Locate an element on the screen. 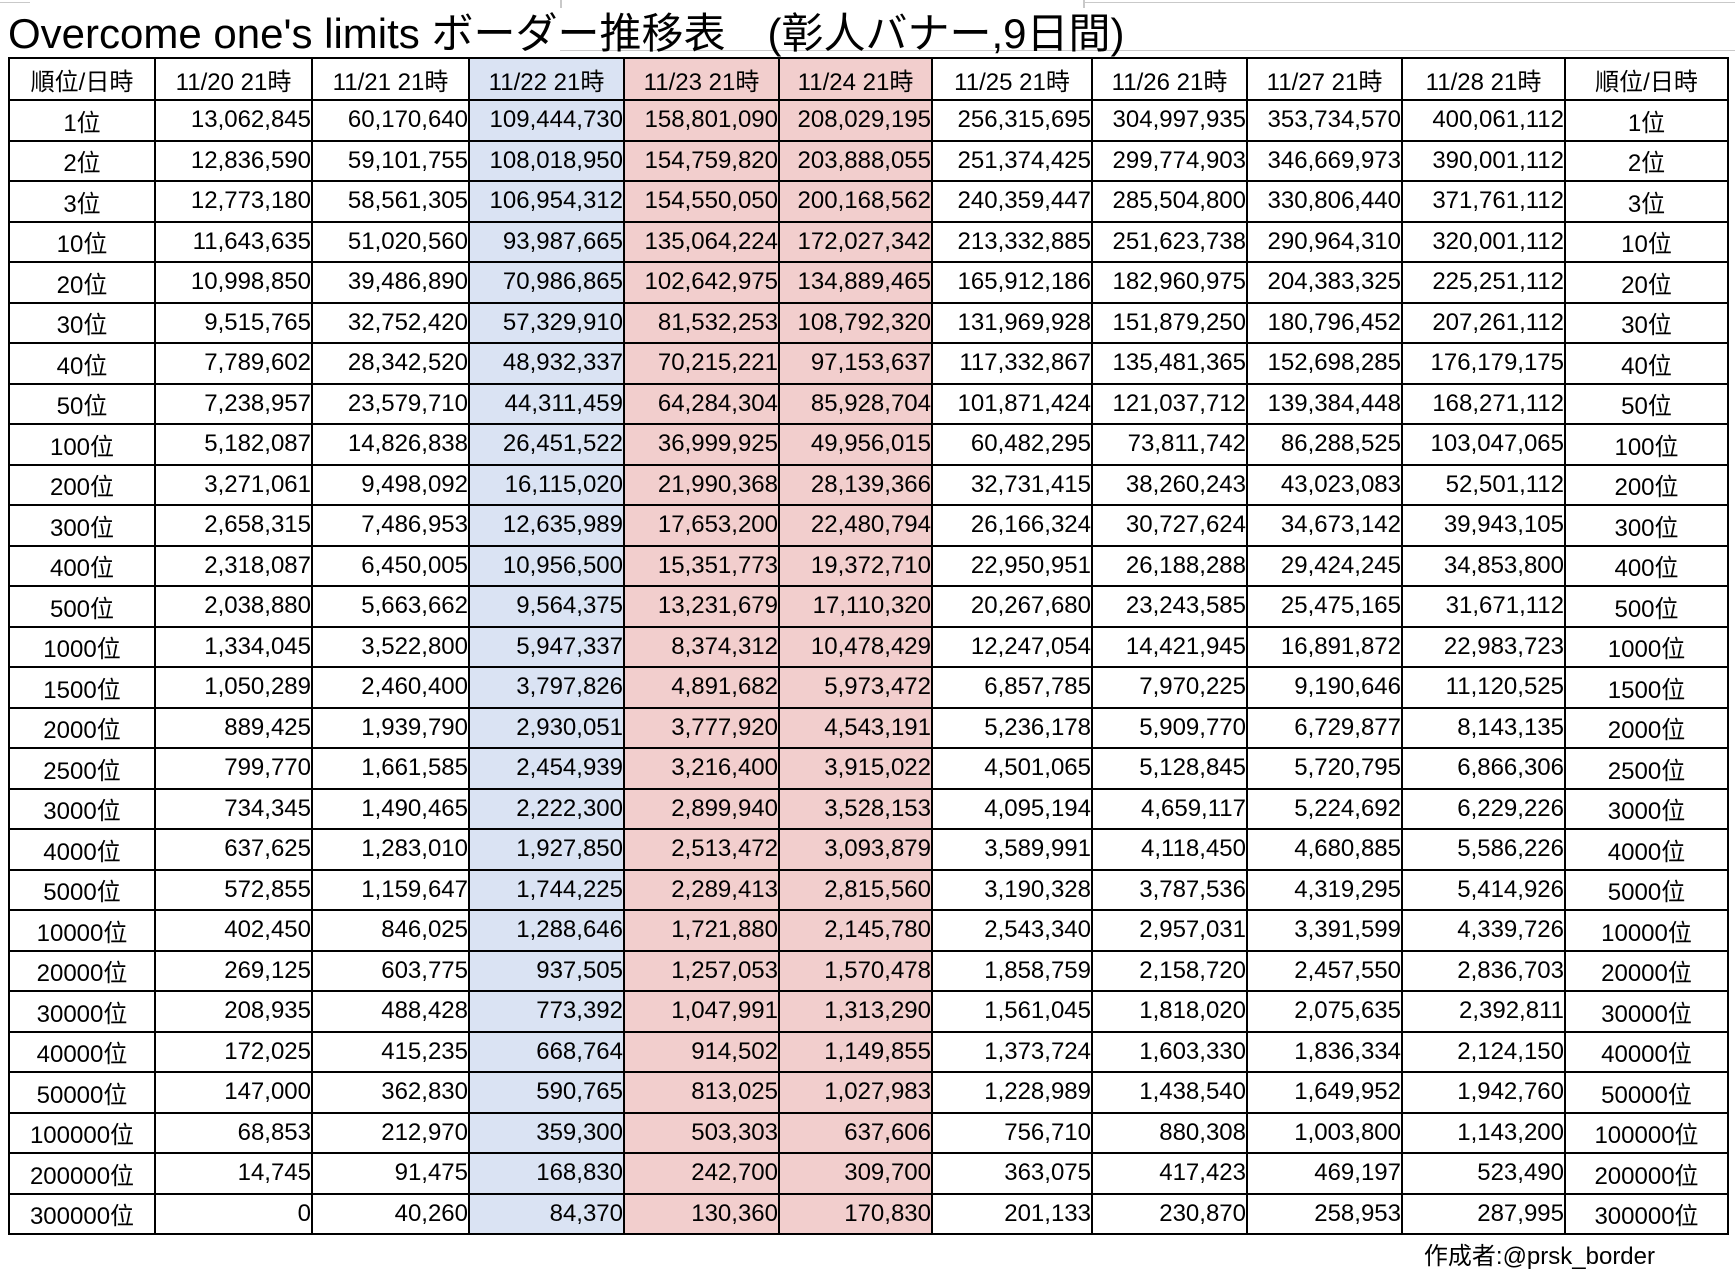 This screenshot has height=1271, width=1735. column-header-8: 11/28 21時 is located at coordinates (1483, 79).